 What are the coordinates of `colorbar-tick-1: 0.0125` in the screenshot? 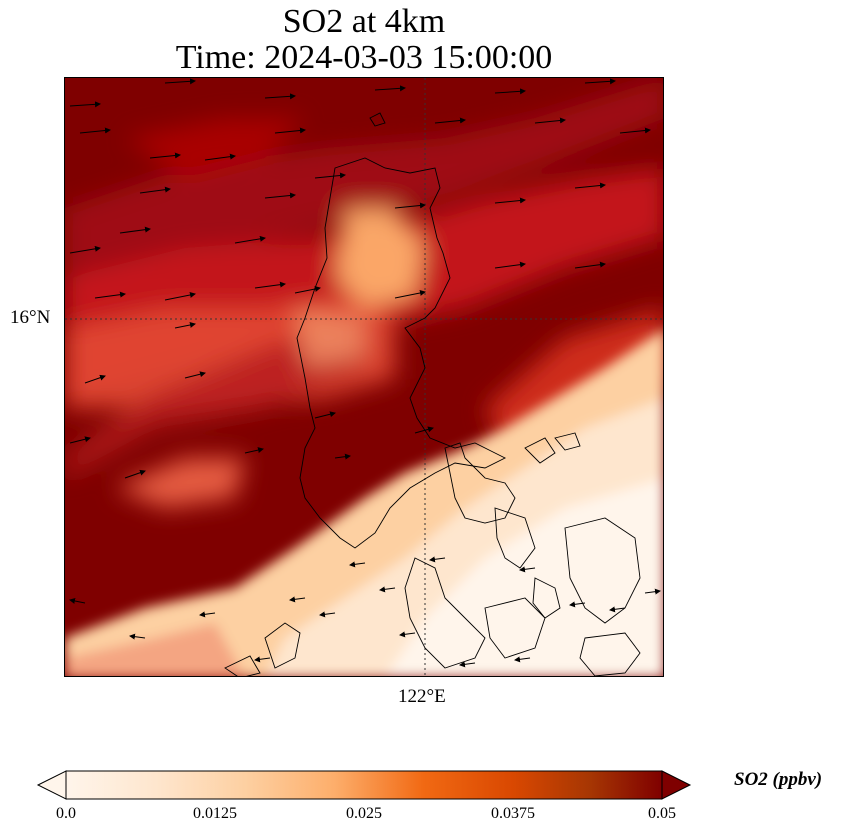 It's located at (215, 813).